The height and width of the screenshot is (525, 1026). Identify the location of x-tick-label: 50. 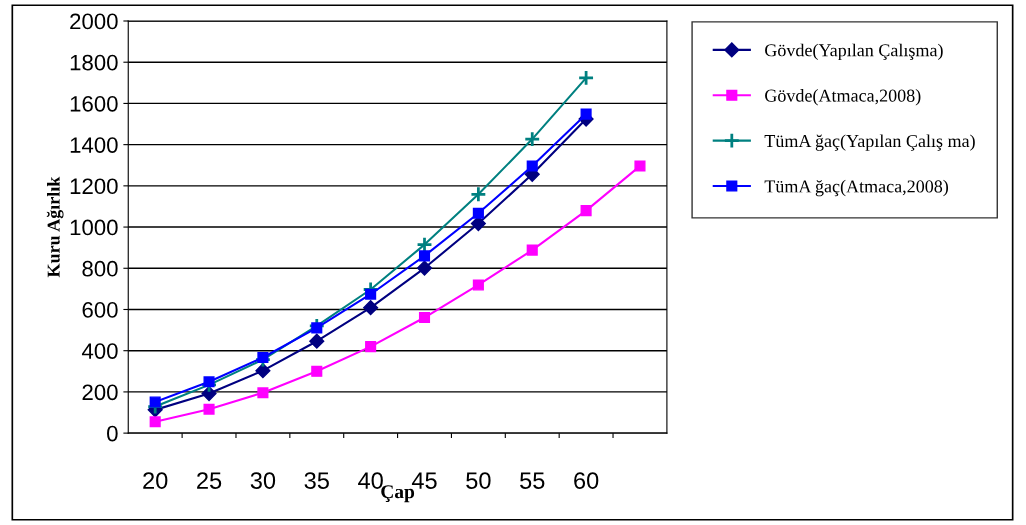
(478, 480).